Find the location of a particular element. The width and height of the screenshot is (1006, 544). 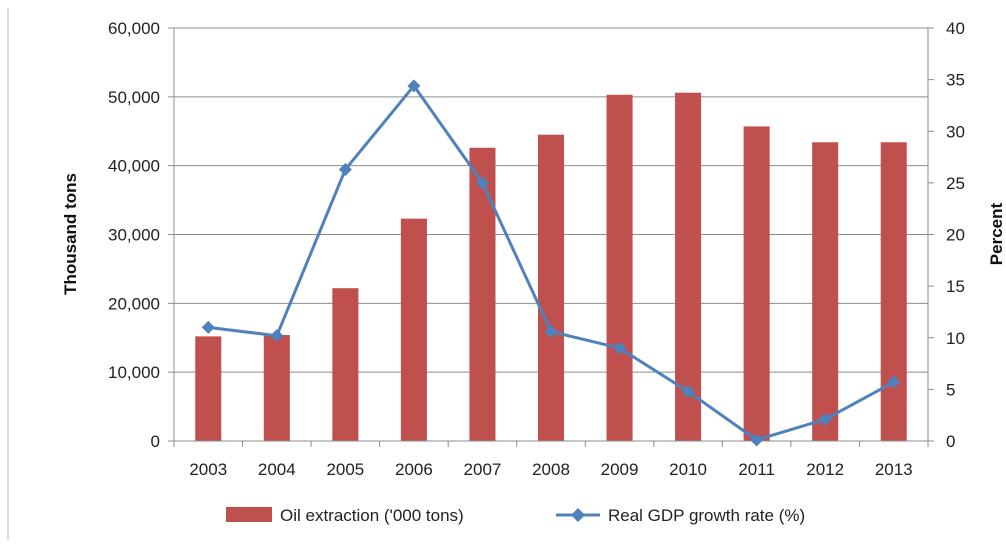

legend-line-marker is located at coordinates (578, 515).